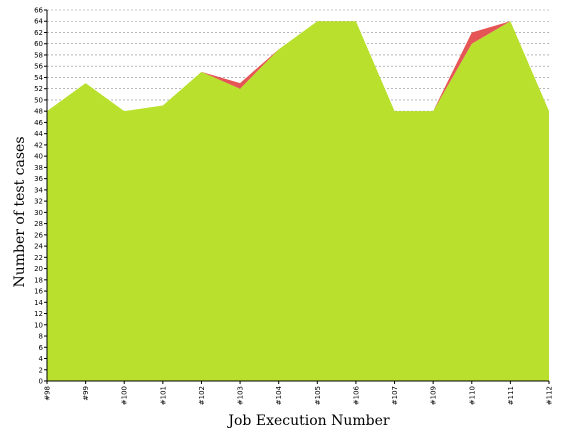 The width and height of the screenshot is (586, 439). I want to click on x-tick-label: #107, so click(395, 395).